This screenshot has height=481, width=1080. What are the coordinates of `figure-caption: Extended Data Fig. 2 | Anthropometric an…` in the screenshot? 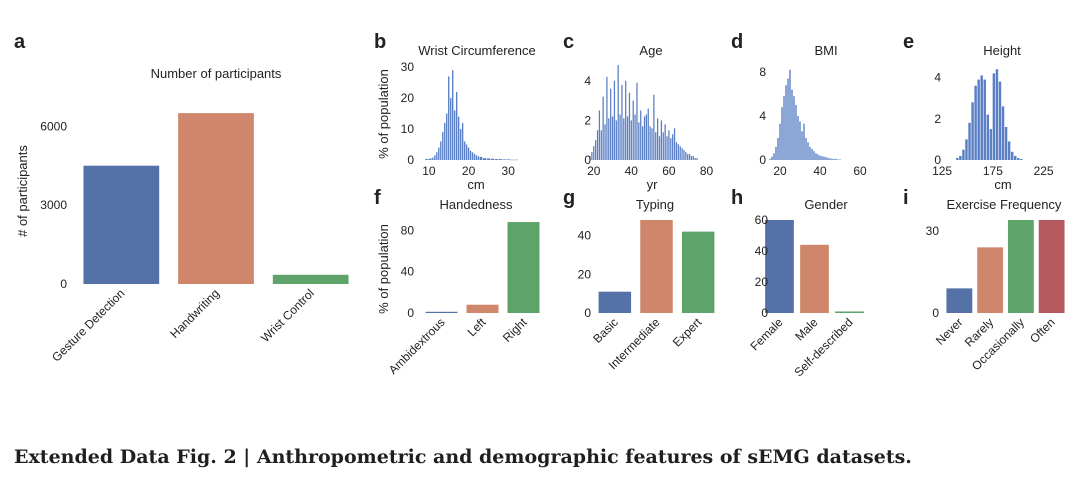 It's located at (463, 457).